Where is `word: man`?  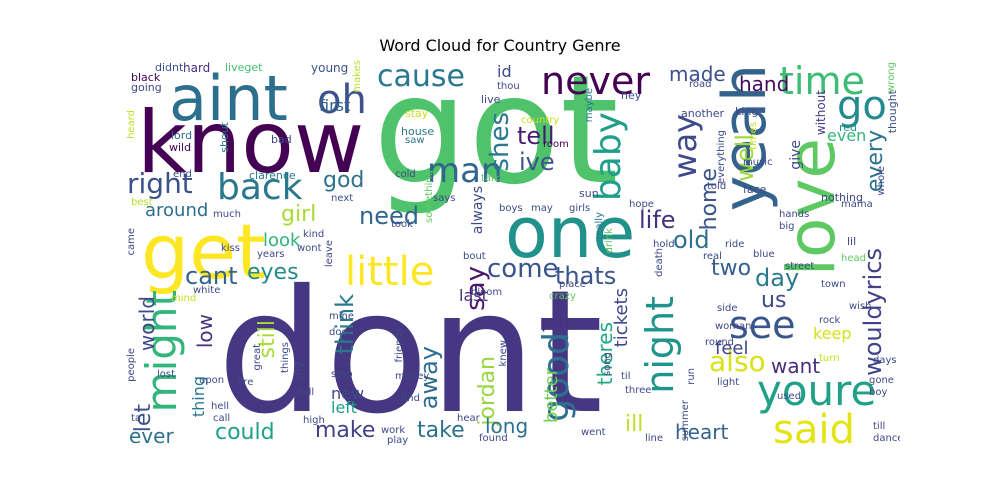
word: man is located at coordinates (465, 171).